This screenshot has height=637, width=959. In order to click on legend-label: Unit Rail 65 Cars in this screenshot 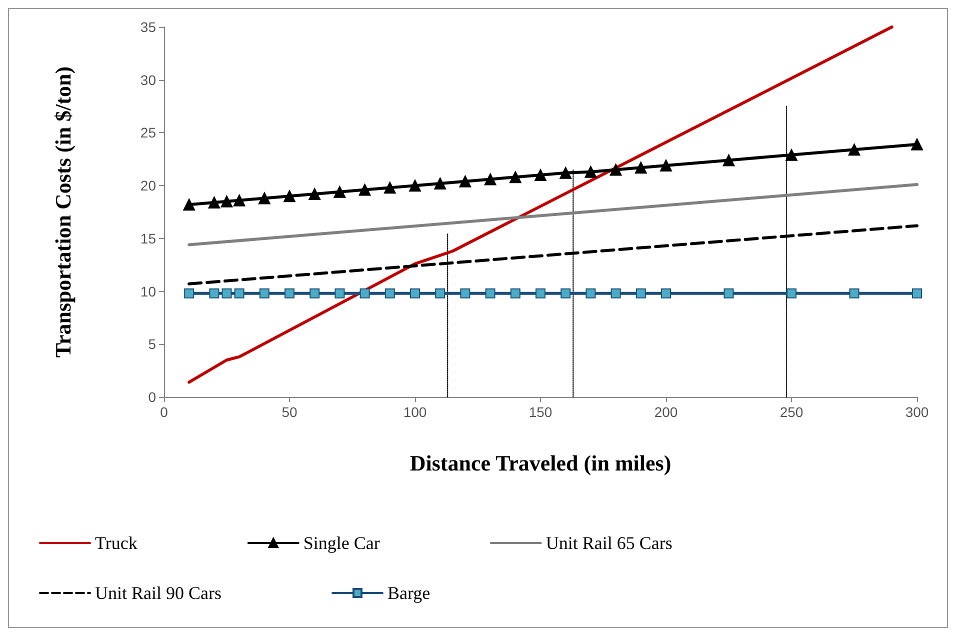, I will do `click(609, 543)`.